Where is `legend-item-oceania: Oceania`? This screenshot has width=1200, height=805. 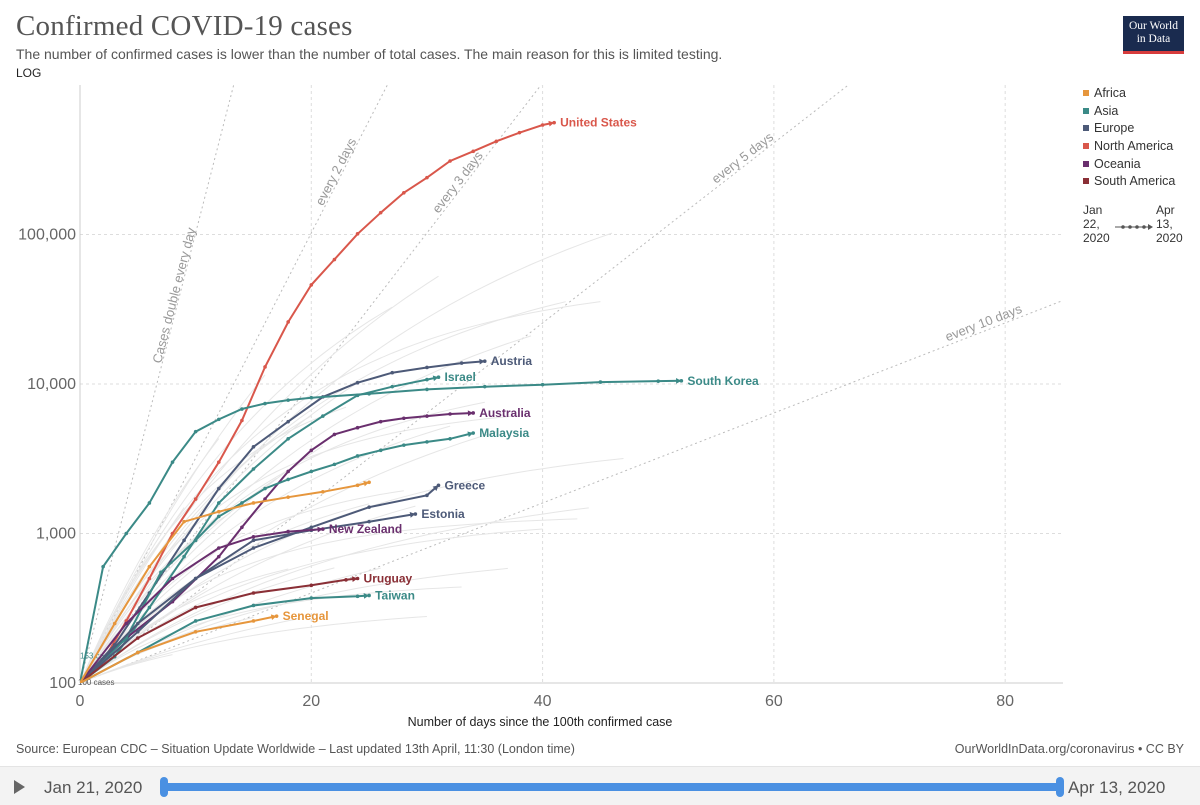
legend-item-oceania: Oceania is located at coordinates (1129, 164).